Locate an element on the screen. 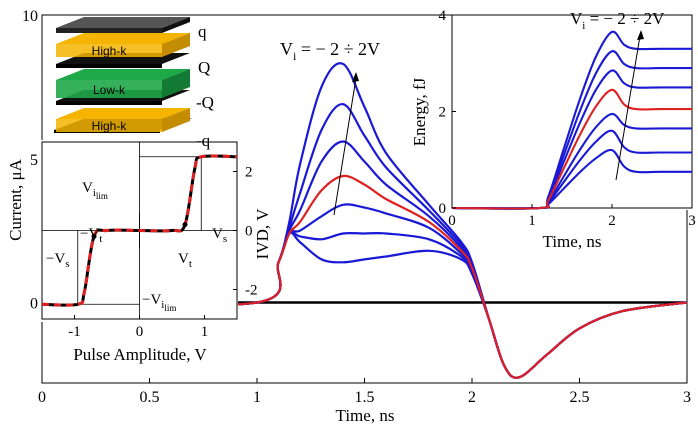 Image resolution: width=698 pixels, height=430 pixels. main-annotation: Vi = − 2 ÷ 2V is located at coordinates (330, 51).